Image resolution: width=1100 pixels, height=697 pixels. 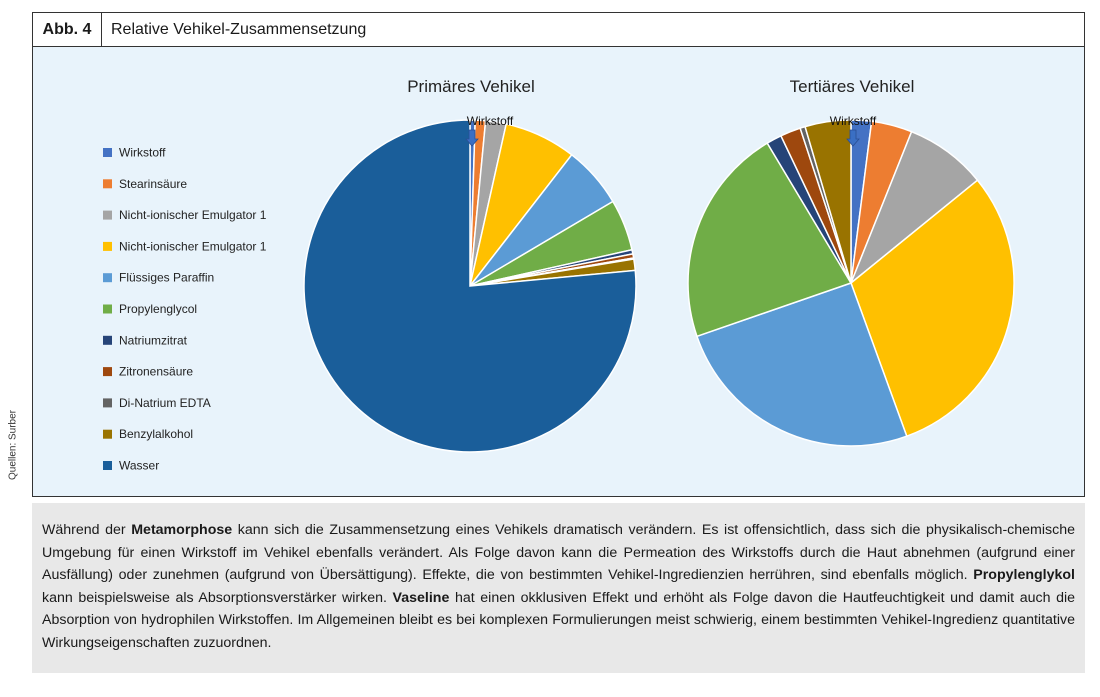 I want to click on figure-title: Relative Vehikel-Zusammensetzung, so click(x=239, y=29).